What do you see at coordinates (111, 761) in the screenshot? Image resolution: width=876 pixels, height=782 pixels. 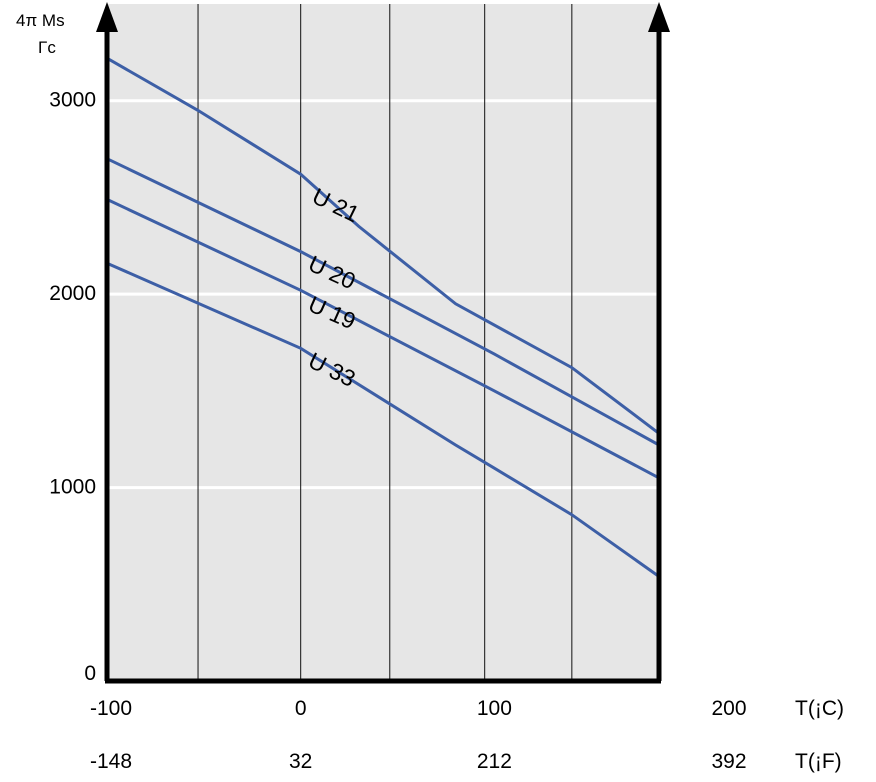 I see `x-tick-label-fahrenheit: -148` at bounding box center [111, 761].